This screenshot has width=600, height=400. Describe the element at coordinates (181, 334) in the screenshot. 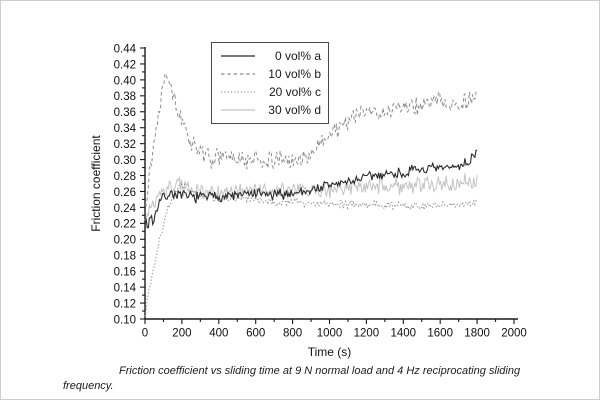

I see `svg-text: 200` at that location.